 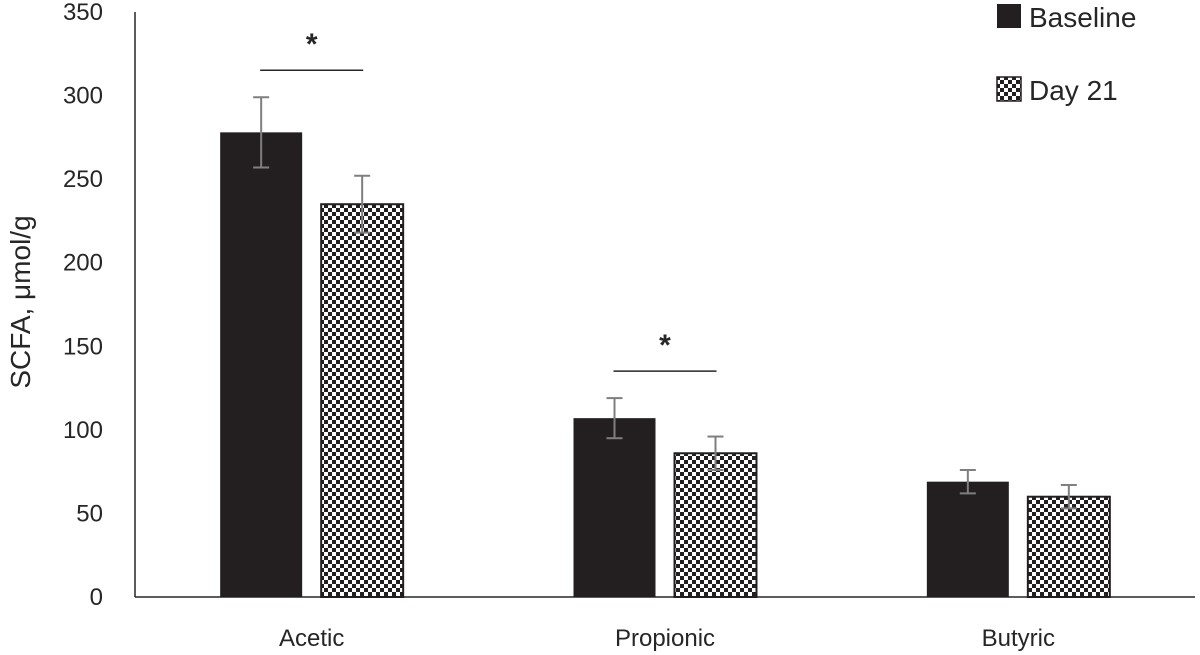 I want to click on x-category-label: Butyric, so click(x=1018, y=638).